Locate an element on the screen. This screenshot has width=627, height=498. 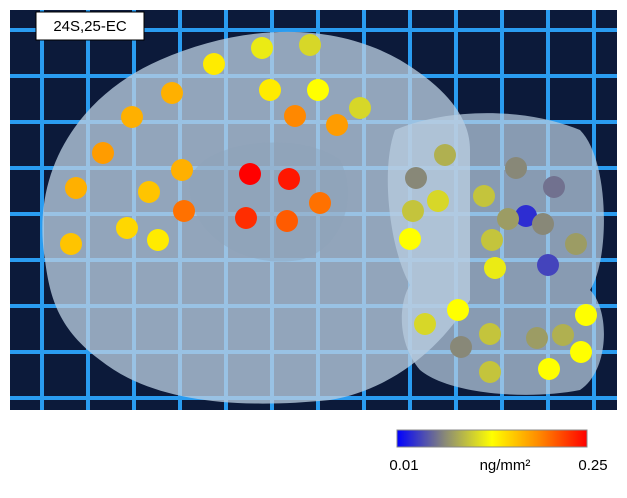
colorbar is located at coordinates (492, 438).